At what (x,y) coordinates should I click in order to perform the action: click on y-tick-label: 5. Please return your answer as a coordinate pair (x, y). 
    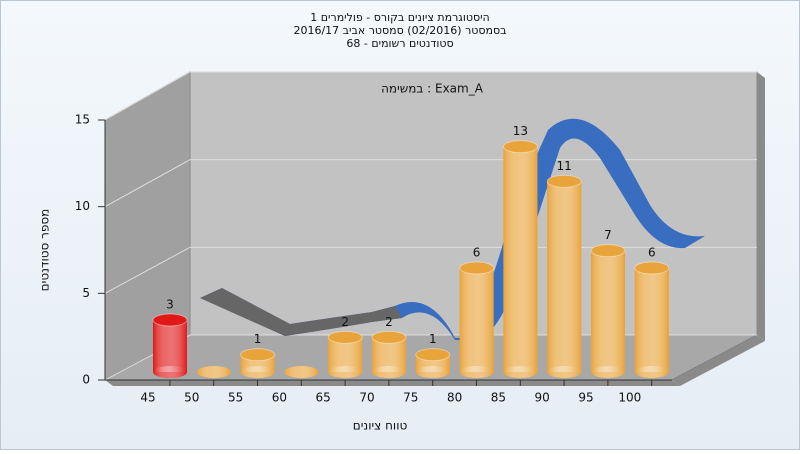
    Looking at the image, I should click on (86, 293).